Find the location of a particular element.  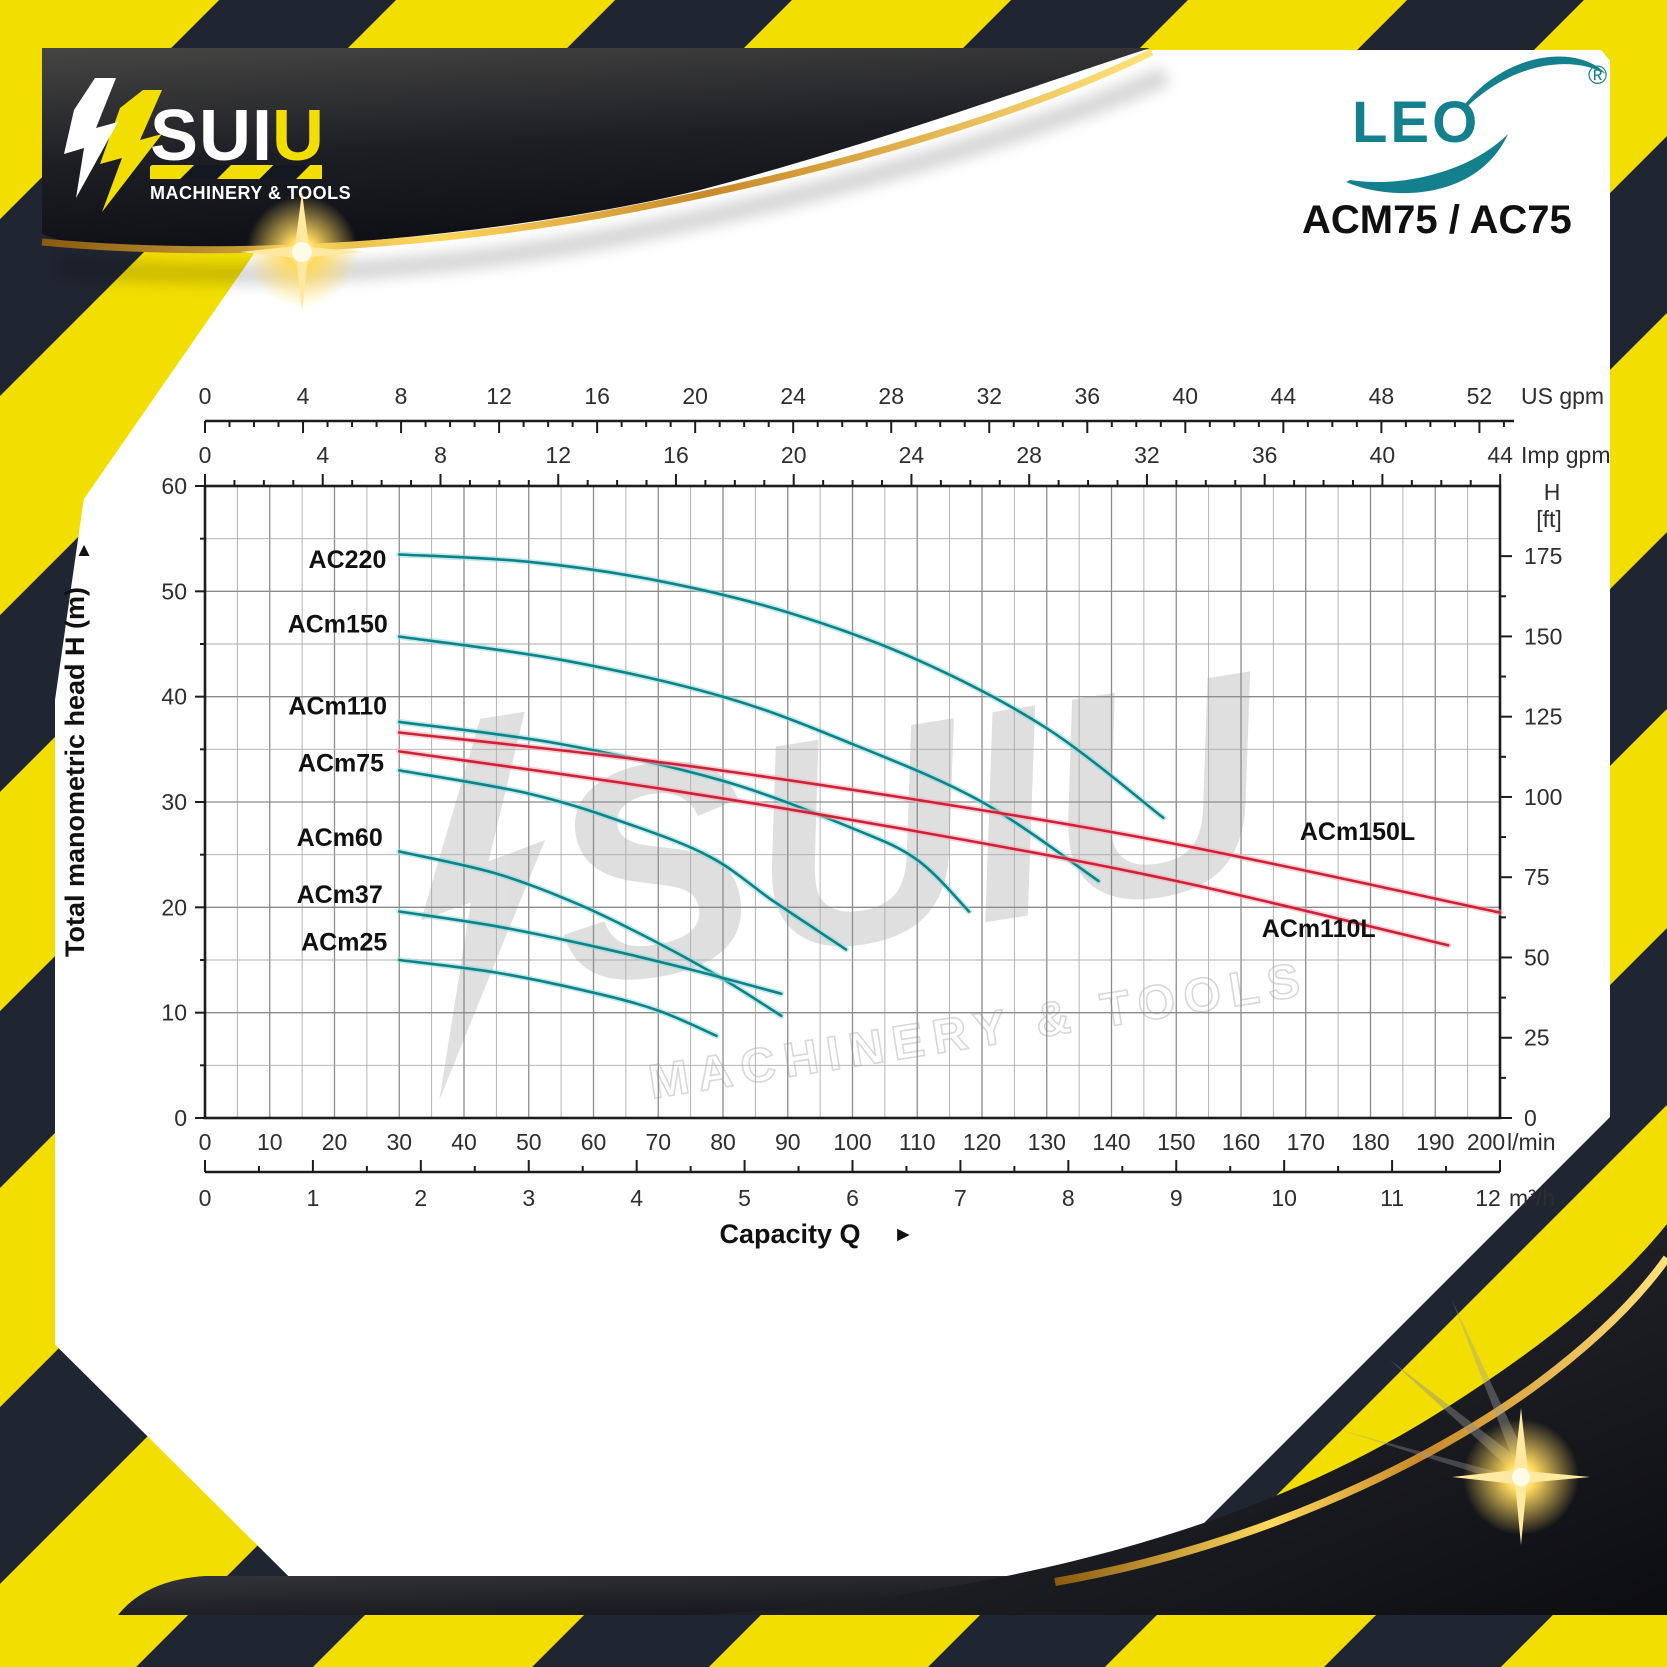

svg-text: 11 is located at coordinates (1392, 1198).